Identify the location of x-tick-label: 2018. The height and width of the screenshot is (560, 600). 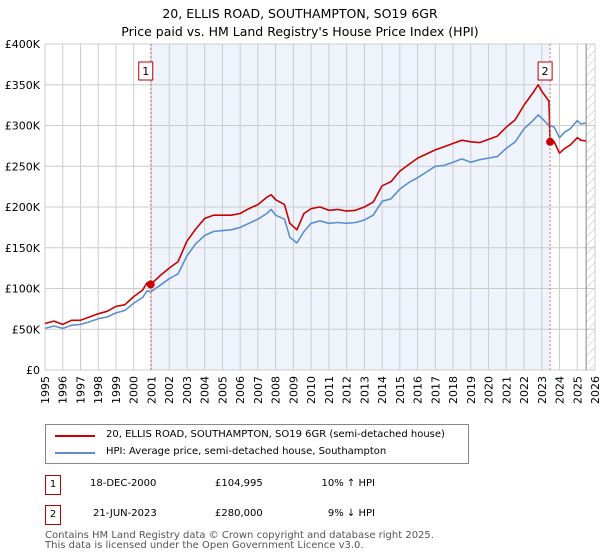
(453, 390).